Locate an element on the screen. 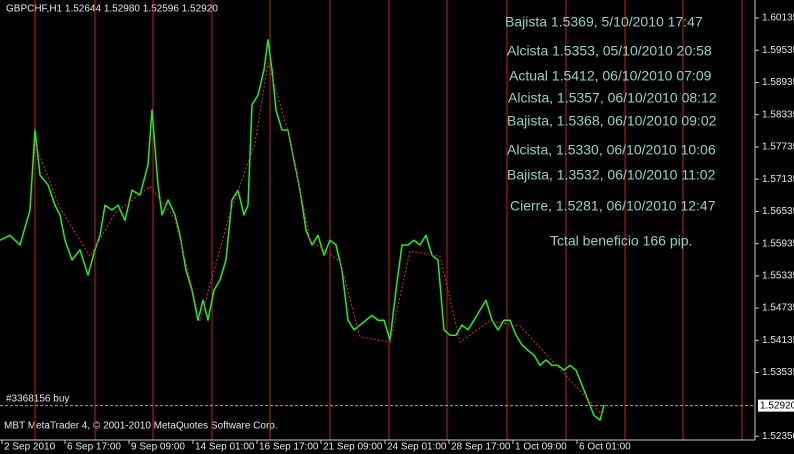 The height and width of the screenshot is (454, 794). x-tick-label: 28 Sep 17:00 is located at coordinates (481, 447).